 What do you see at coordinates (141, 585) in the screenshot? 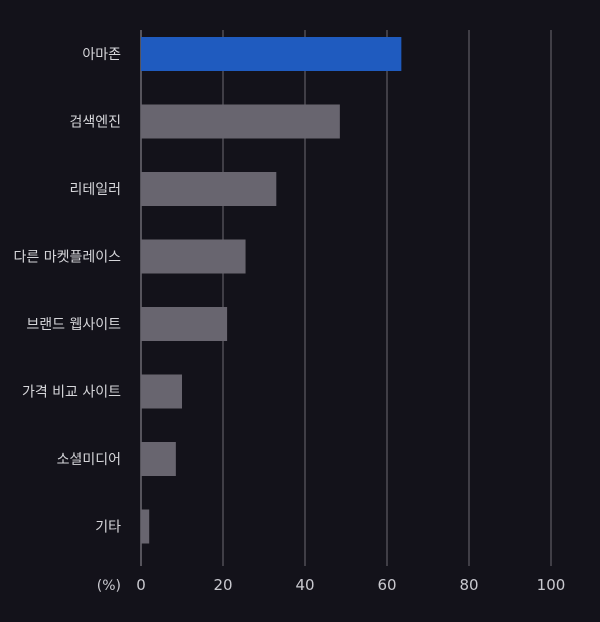
I see `x-tick-label-0: 0` at bounding box center [141, 585].